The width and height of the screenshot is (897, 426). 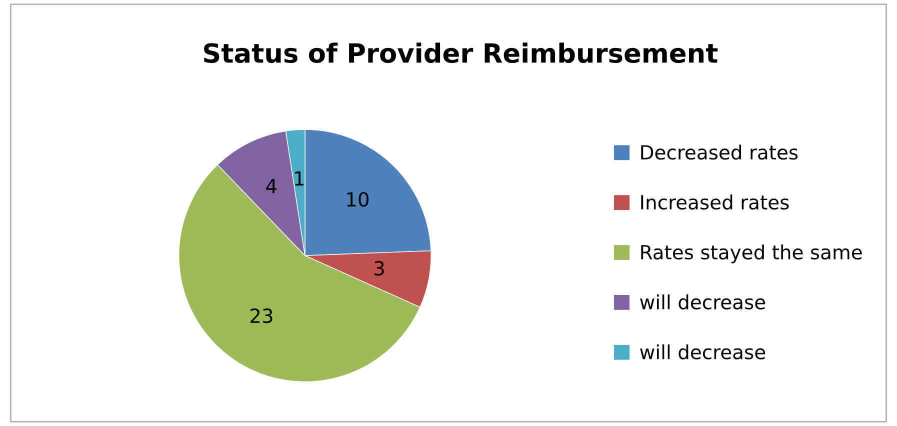 What do you see at coordinates (719, 152) in the screenshot?
I see `legend-label: Decreased rates` at bounding box center [719, 152].